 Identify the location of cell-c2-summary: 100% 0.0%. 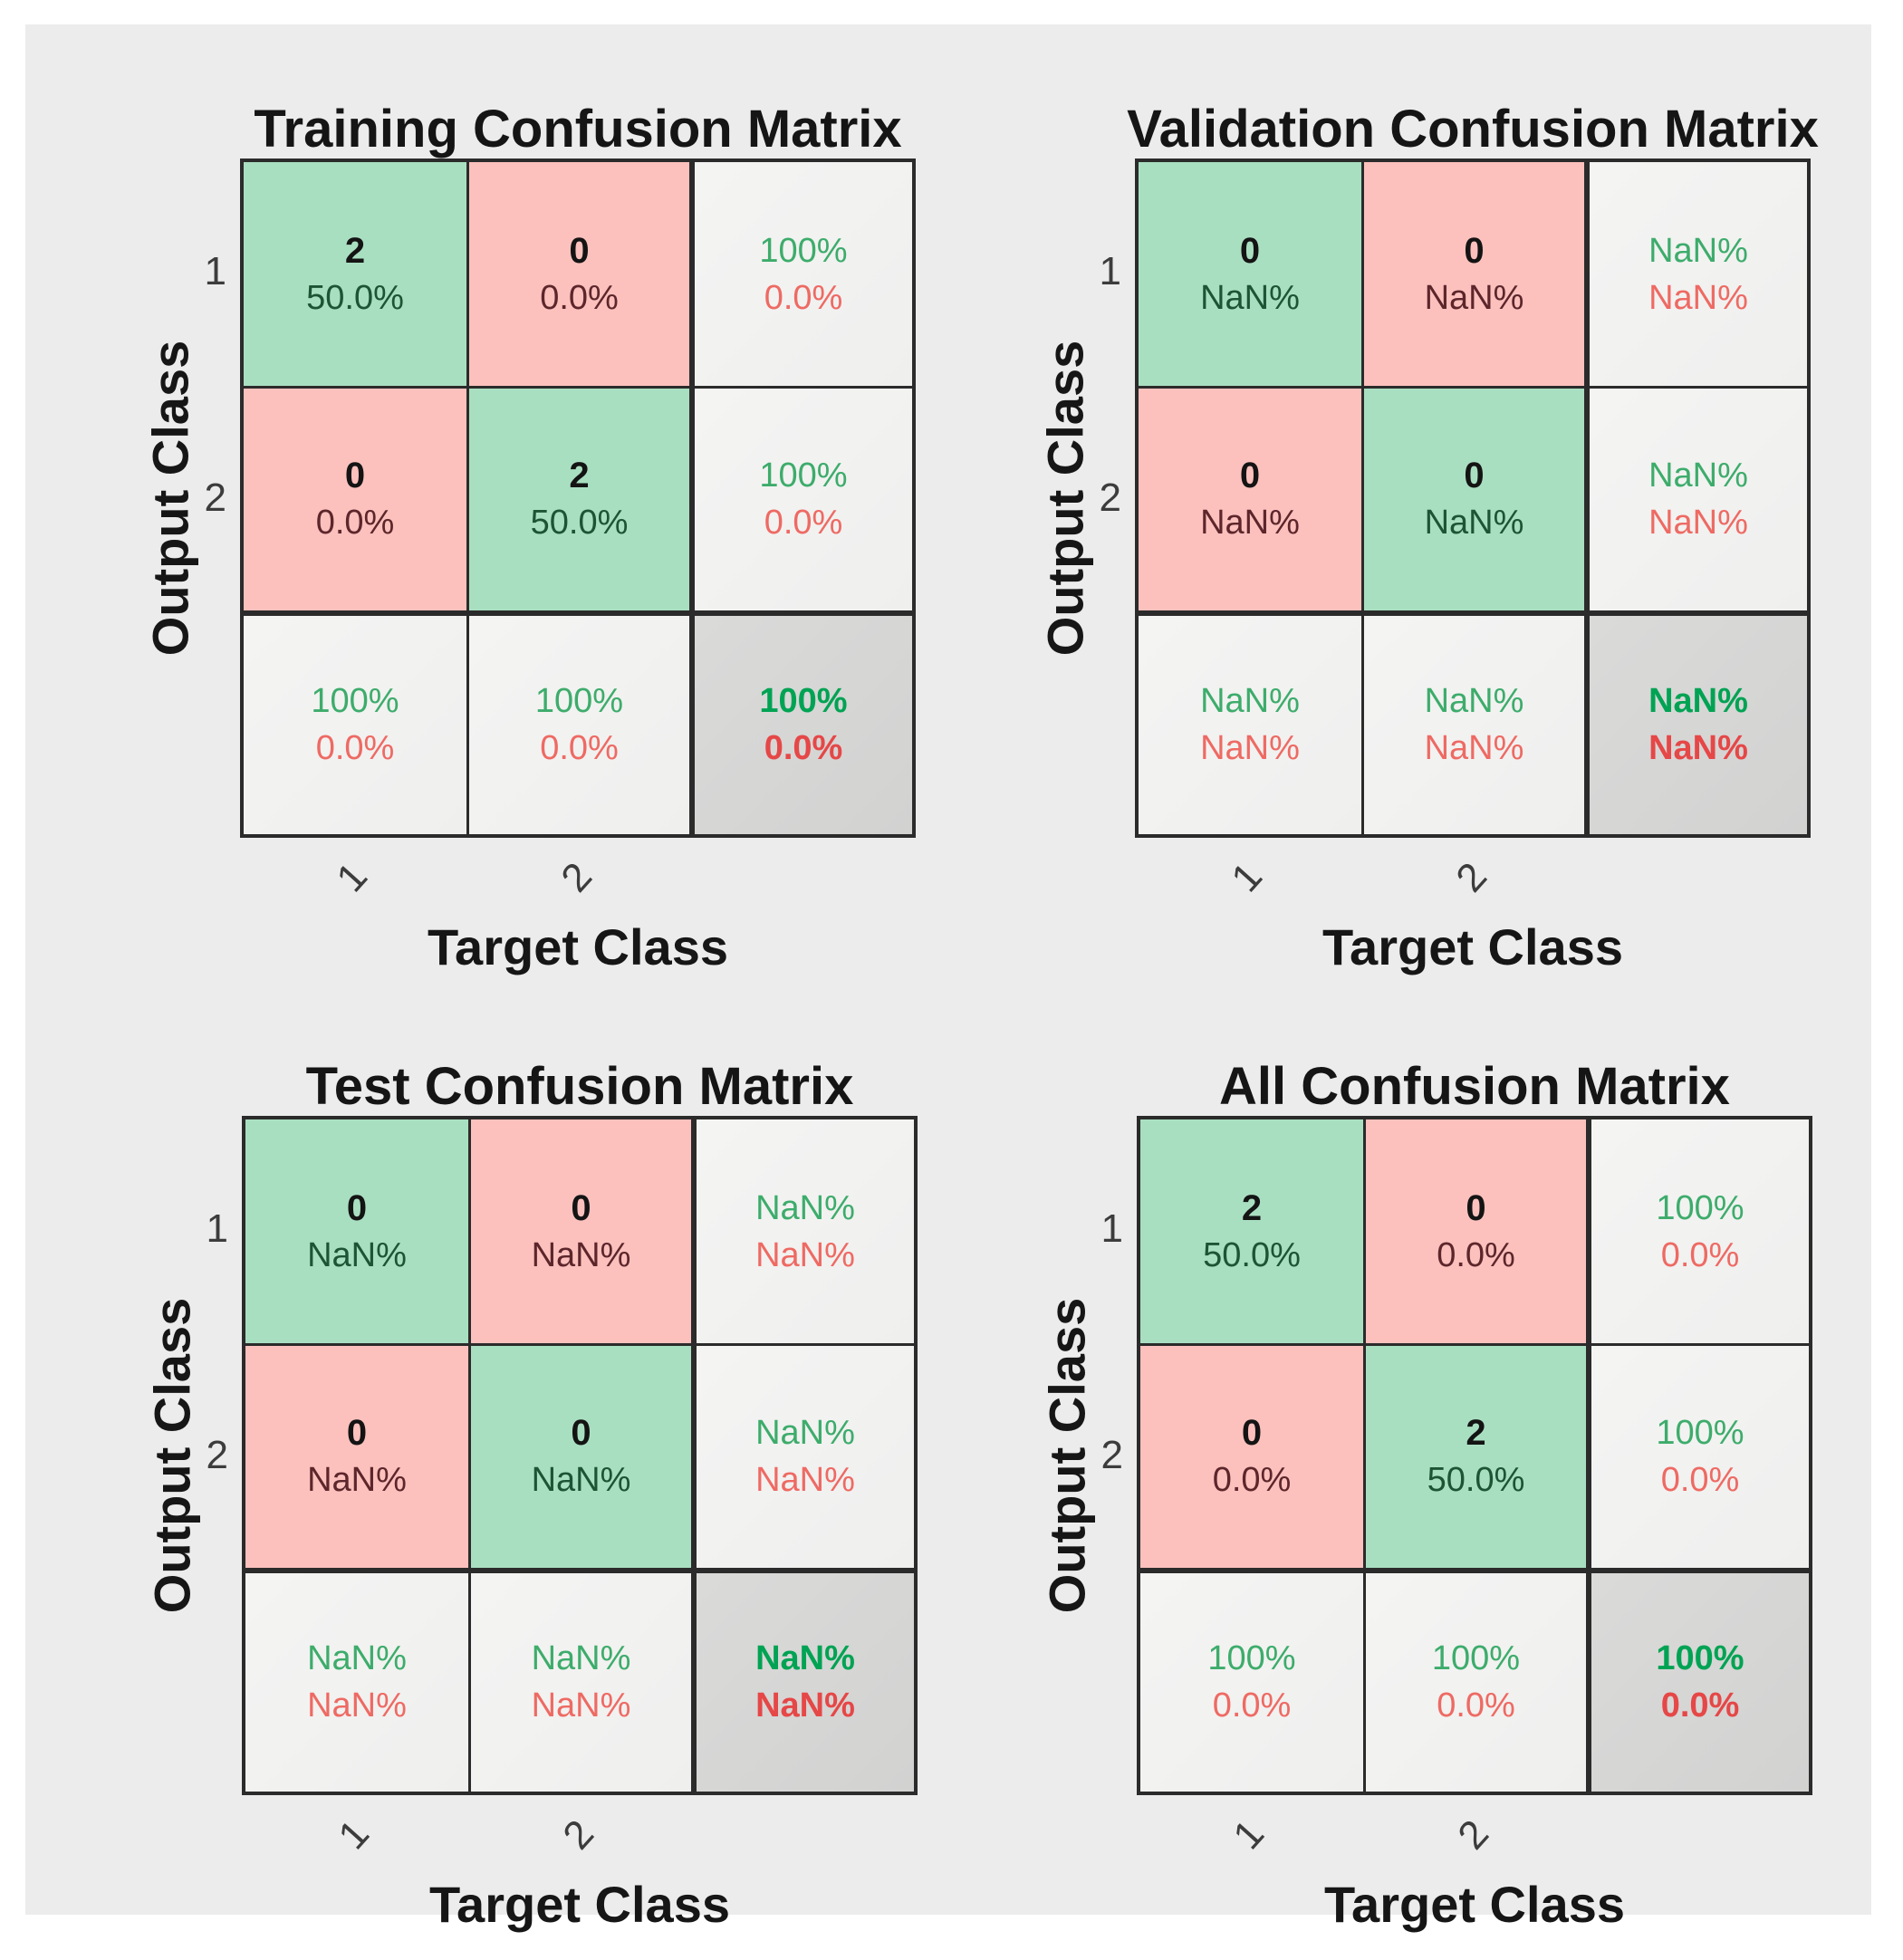
(577, 722).